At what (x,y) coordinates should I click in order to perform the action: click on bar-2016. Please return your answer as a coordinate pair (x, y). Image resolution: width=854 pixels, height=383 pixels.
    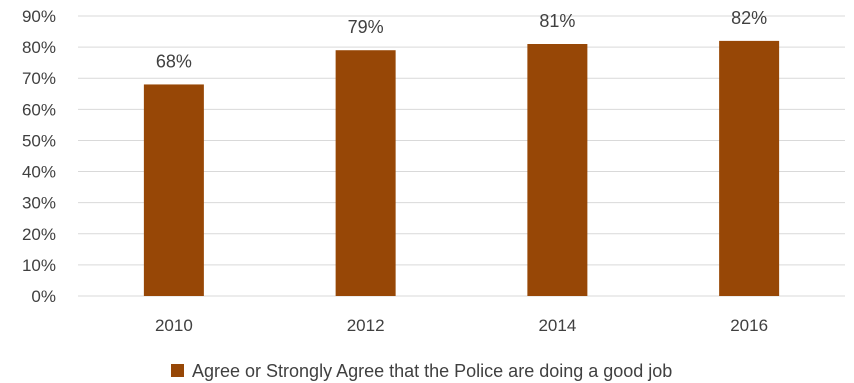
    Looking at the image, I should click on (749, 168).